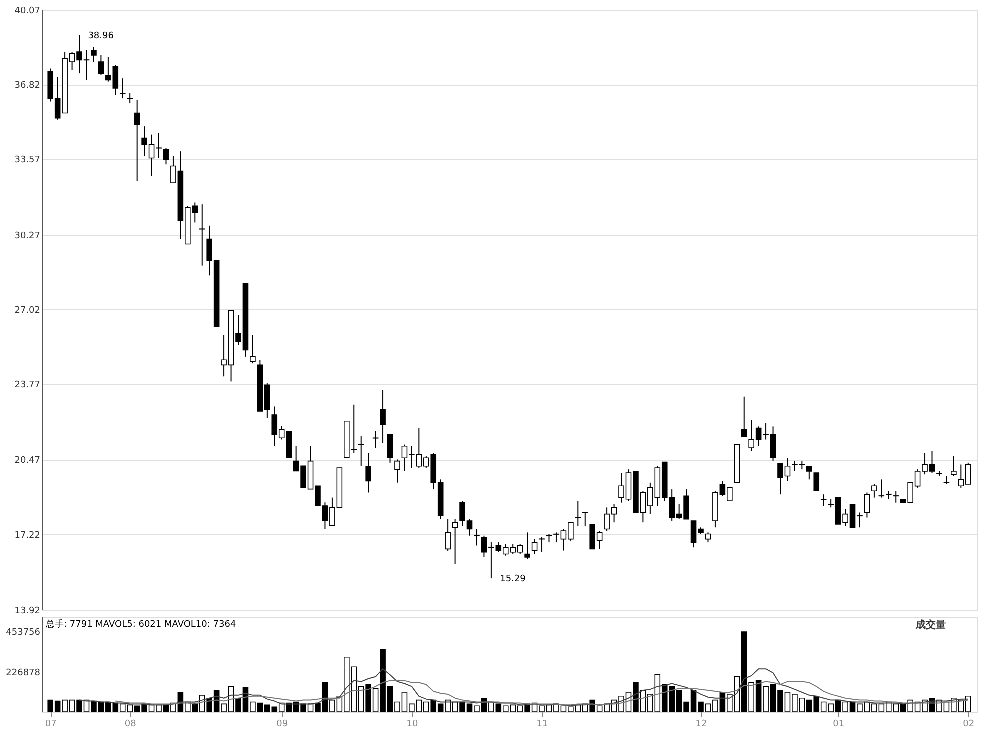  I want to click on x-tick-label: 07, so click(51, 725).